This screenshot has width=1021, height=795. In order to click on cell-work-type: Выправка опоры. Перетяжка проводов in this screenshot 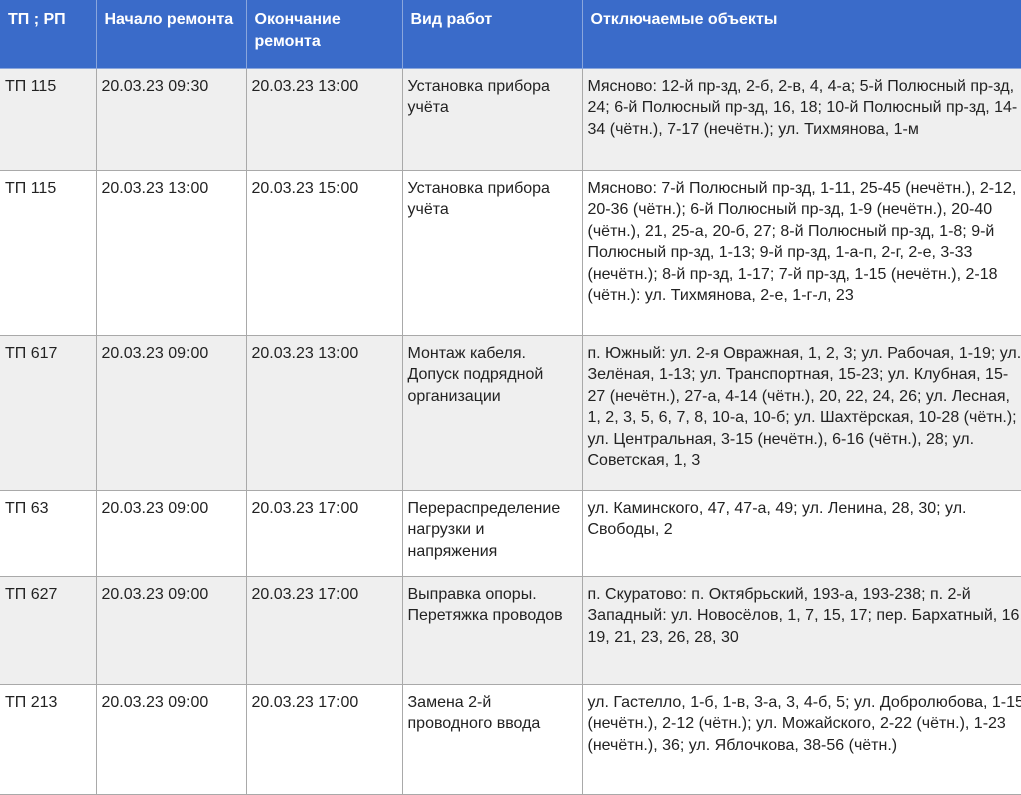, I will do `click(492, 630)`.